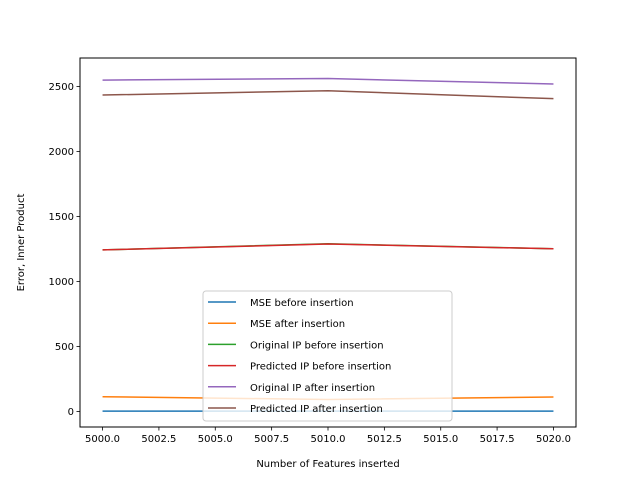 This screenshot has width=640, height=480. What do you see at coordinates (61, 217) in the screenshot?
I see `y-tick-label: 1500` at bounding box center [61, 217].